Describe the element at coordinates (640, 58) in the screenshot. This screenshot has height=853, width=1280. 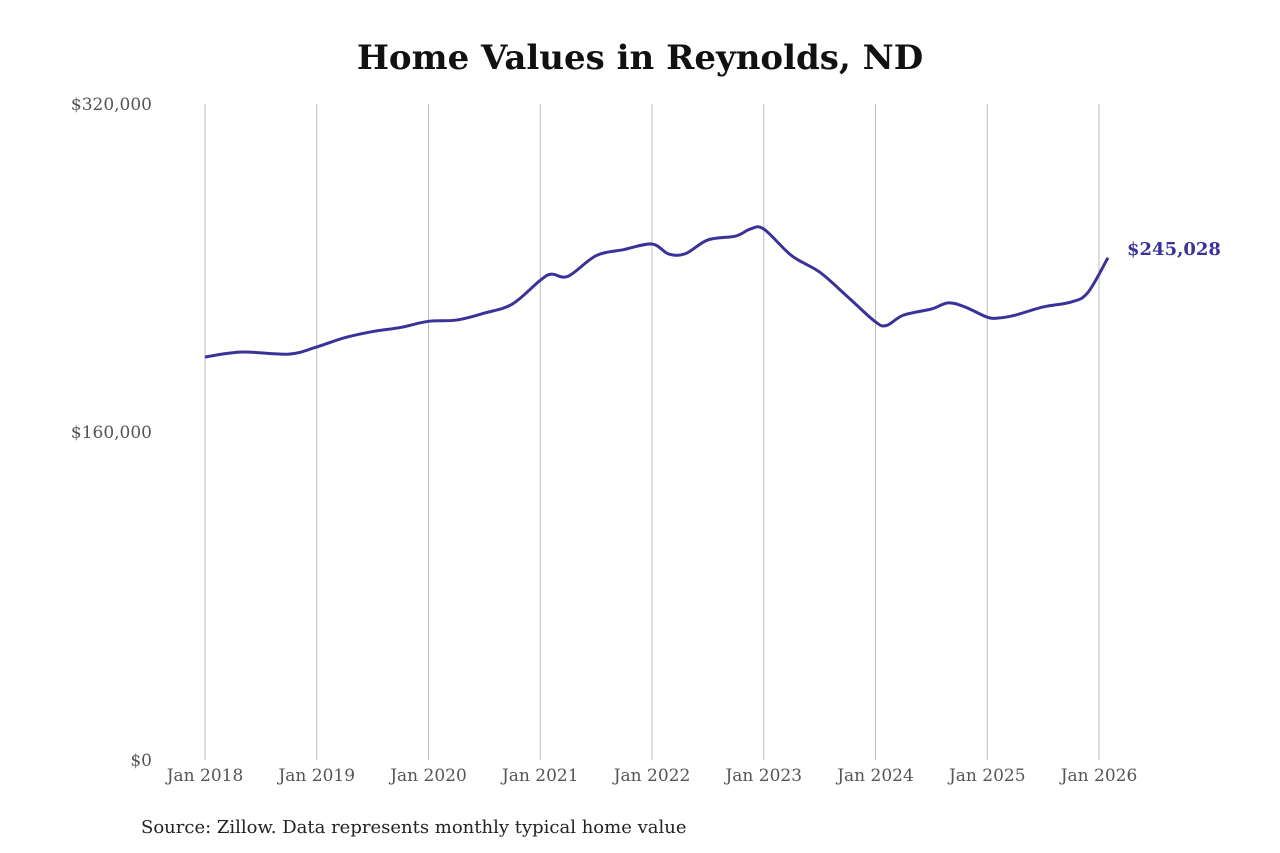
I see `chart-title: Home Values in Reynolds, ND` at that location.